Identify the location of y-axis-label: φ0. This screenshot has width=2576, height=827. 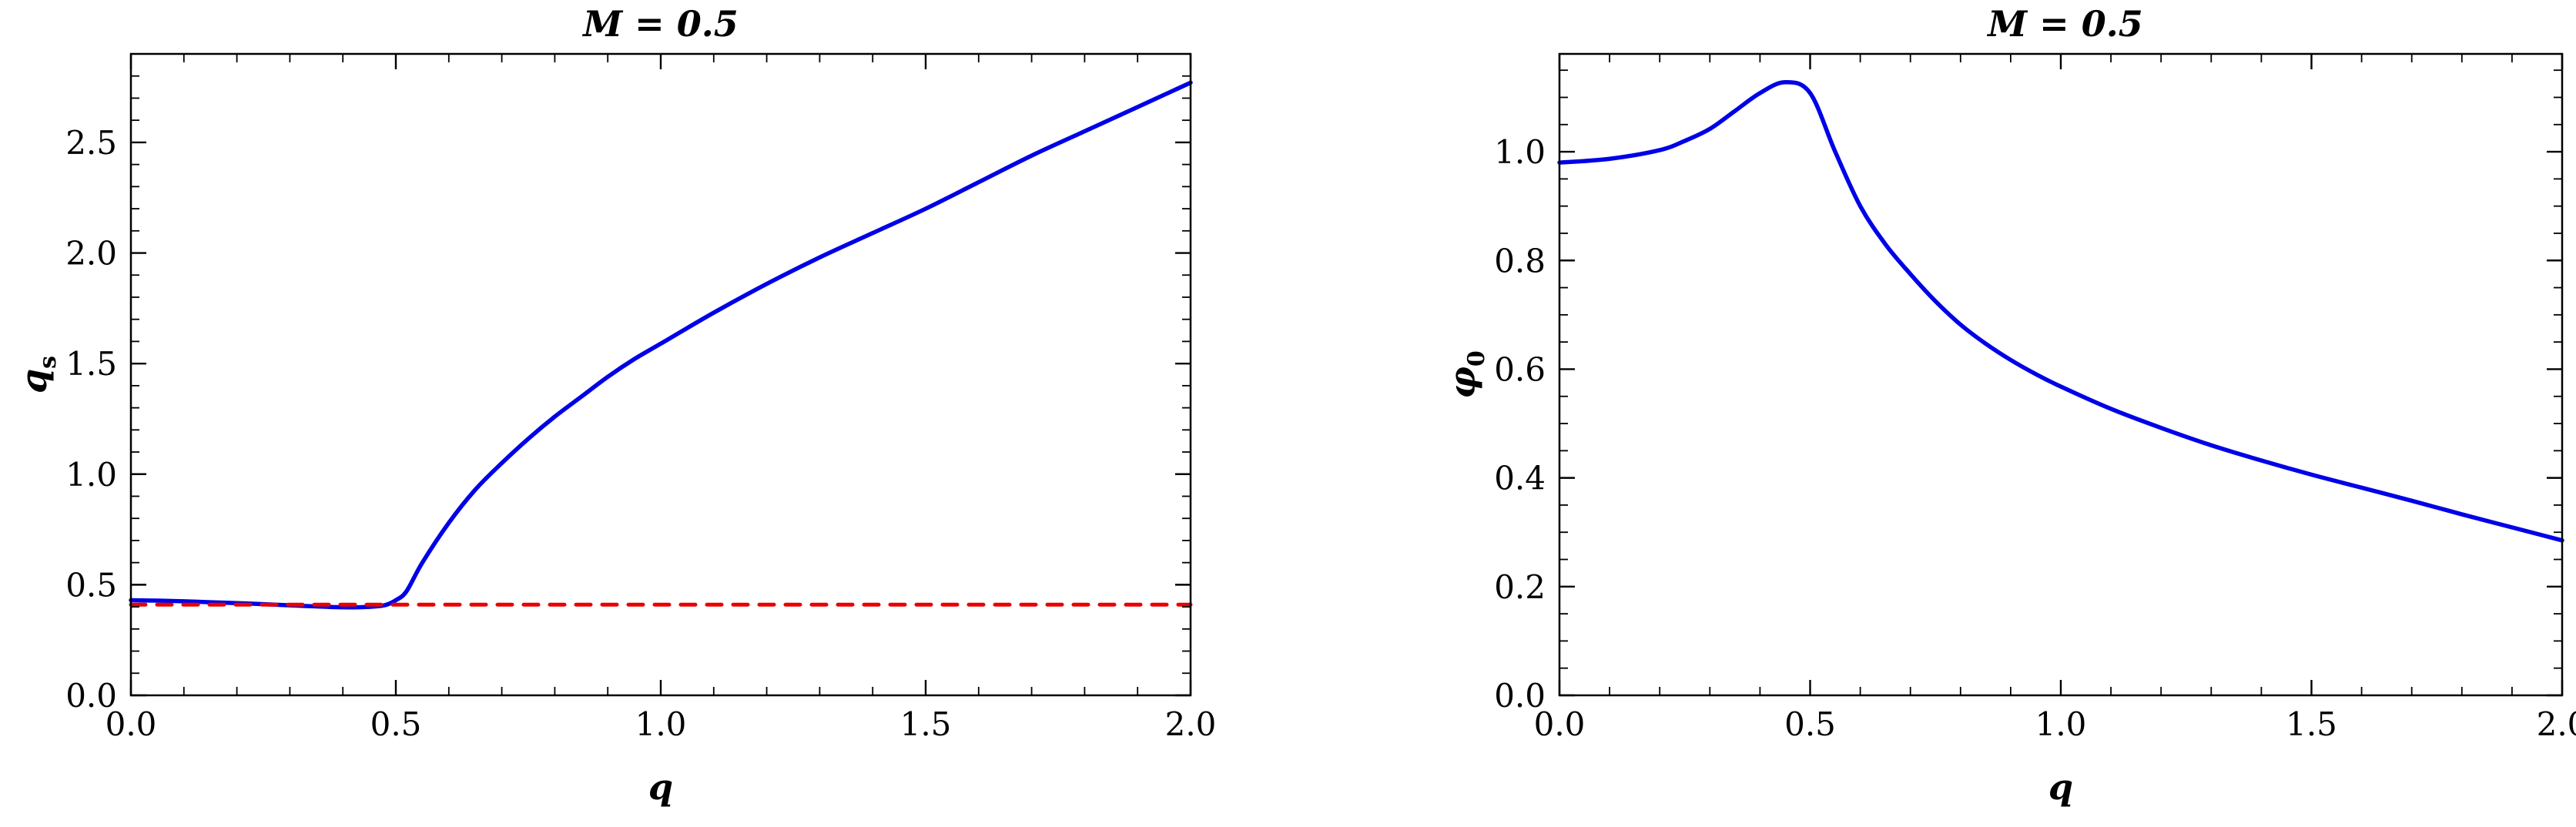
(1466, 374).